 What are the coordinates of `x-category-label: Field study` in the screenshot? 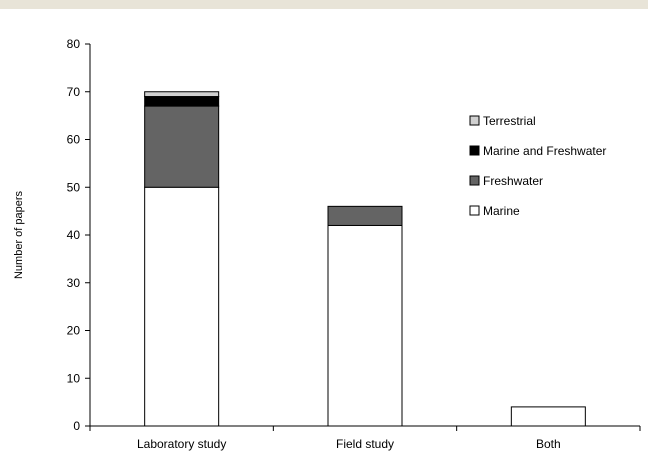 It's located at (365, 444).